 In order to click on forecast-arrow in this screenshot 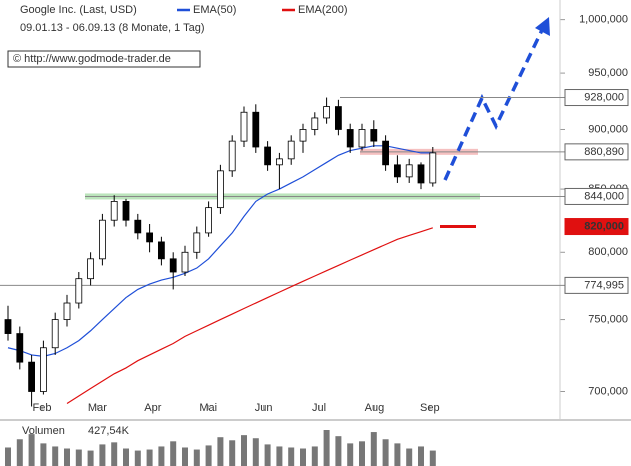, I will do `click(494, 104)`.